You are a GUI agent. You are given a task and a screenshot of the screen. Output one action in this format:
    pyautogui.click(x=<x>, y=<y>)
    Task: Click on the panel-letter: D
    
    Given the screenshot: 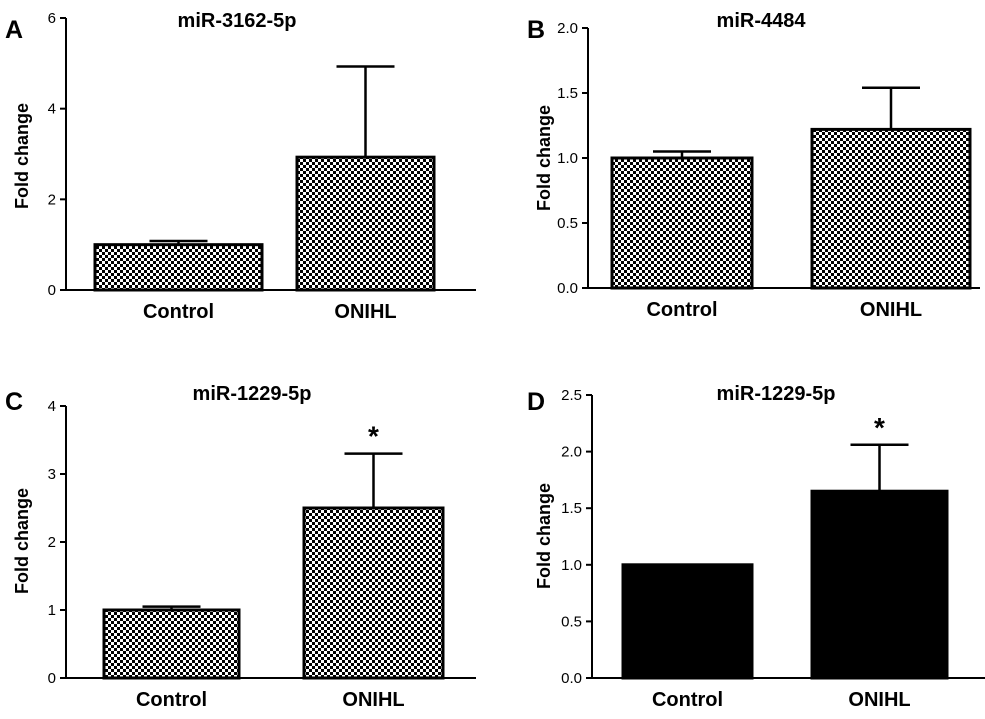 What is the action you would take?
    pyautogui.click(x=536, y=402)
    